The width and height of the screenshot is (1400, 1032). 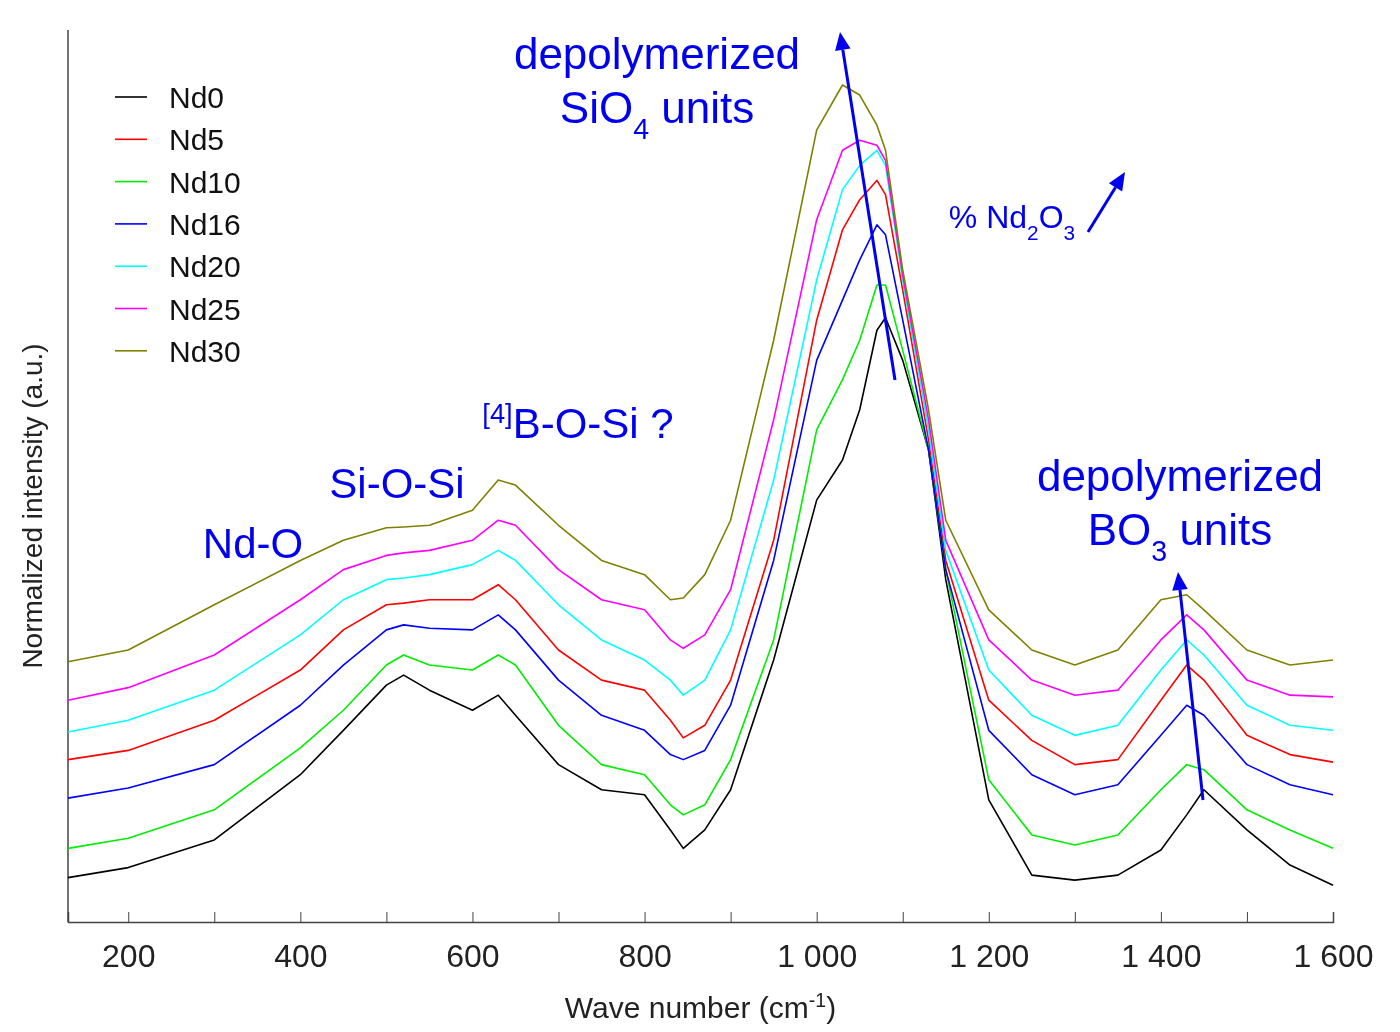 I want to click on x-tick-label: 1 600, so click(x=1333, y=955).